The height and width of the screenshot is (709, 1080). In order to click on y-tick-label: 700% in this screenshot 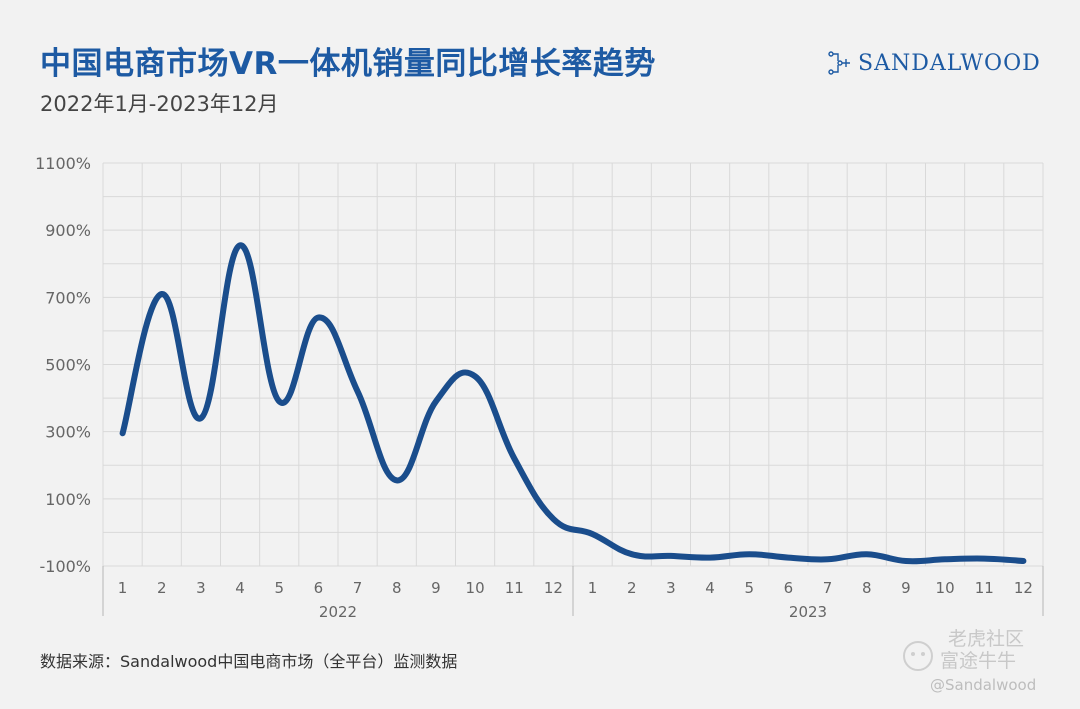, I will do `click(68, 297)`.